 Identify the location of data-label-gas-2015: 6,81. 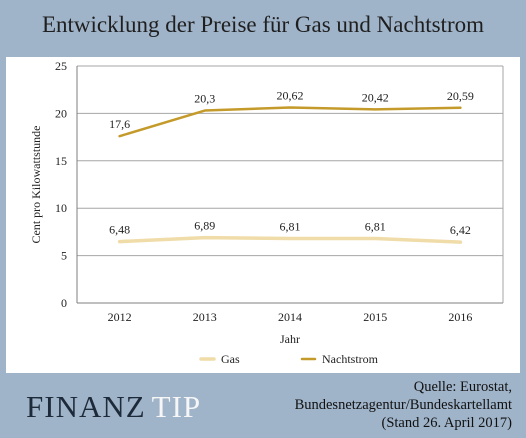
(375, 226).